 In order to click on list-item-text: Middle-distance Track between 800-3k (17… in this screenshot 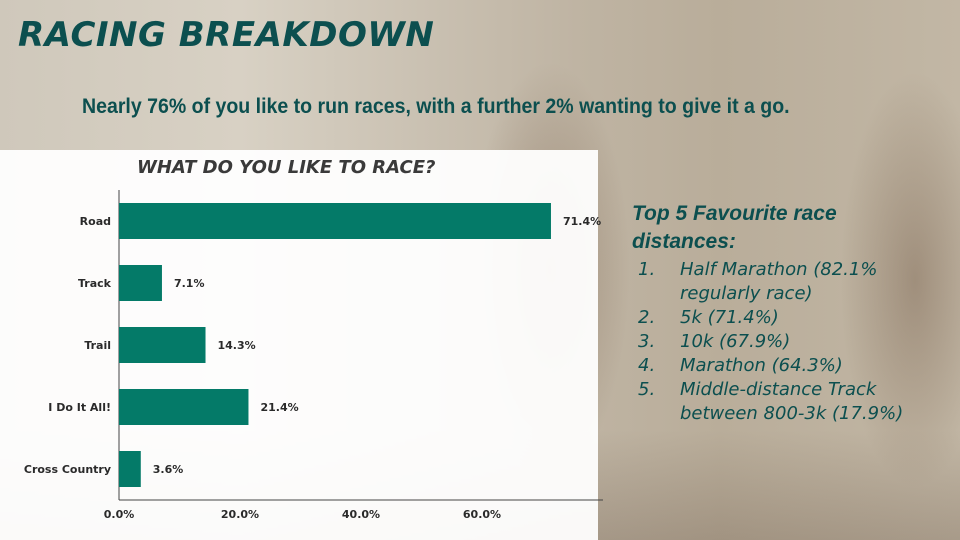, I will do `click(792, 401)`.